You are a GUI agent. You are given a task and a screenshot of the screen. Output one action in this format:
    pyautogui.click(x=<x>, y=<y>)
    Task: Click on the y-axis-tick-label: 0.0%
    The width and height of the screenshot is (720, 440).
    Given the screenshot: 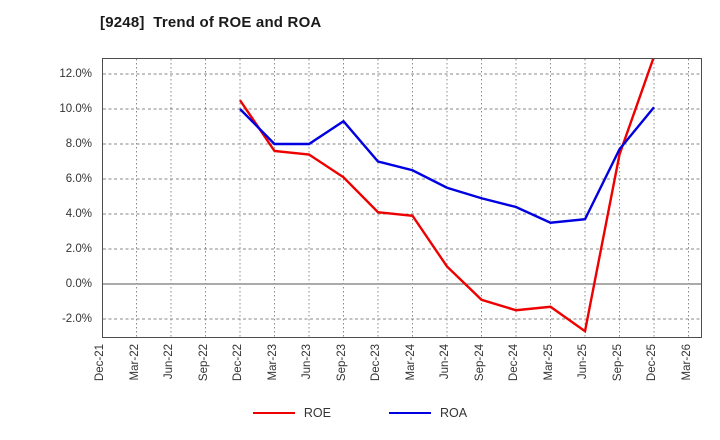 What is the action you would take?
    pyautogui.click(x=78, y=284)
    